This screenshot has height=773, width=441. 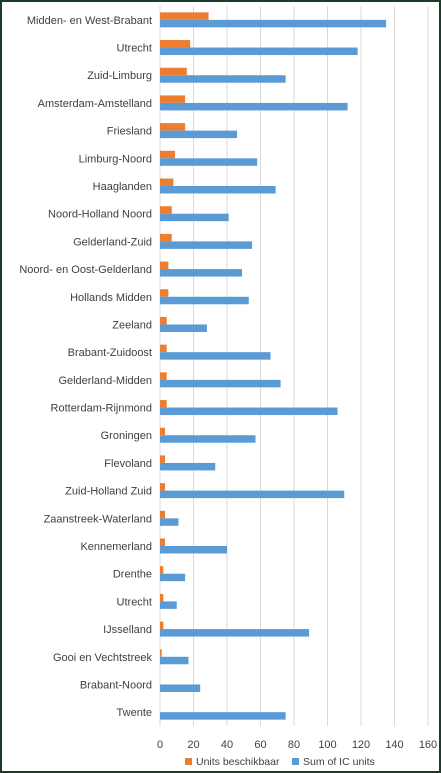 I want to click on x-tick-label: 40, so click(x=227, y=745).